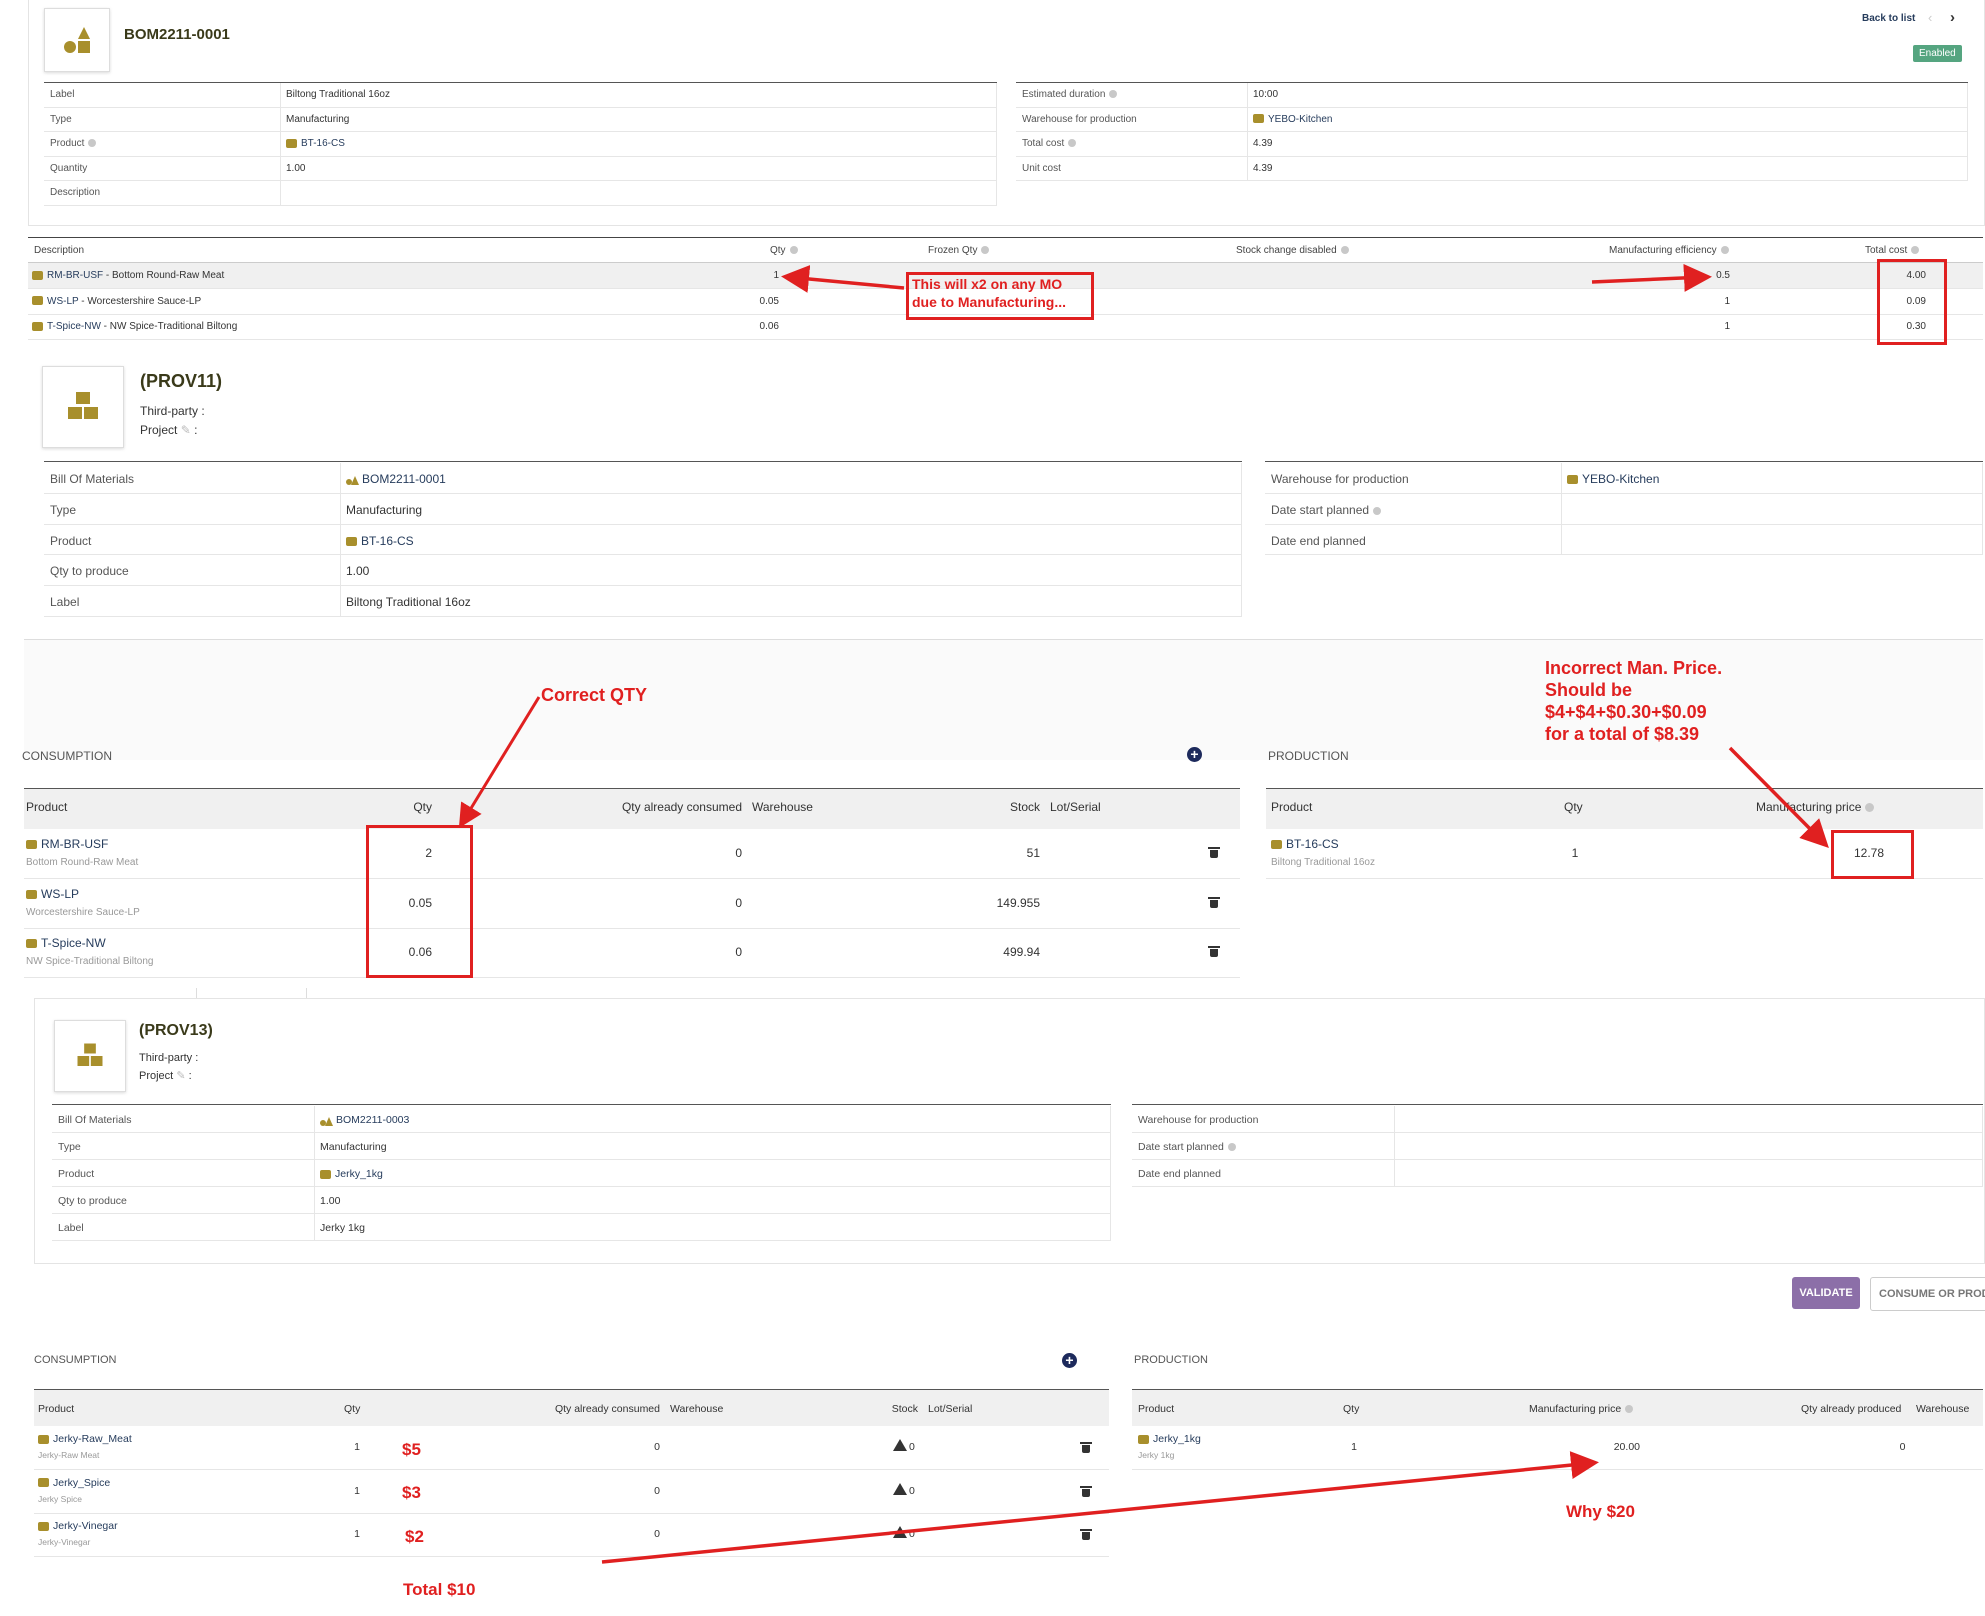 This screenshot has height=1616, width=1985. I want to click on bom-line-desc: - Worcestershire Sauce-LP, so click(140, 301).